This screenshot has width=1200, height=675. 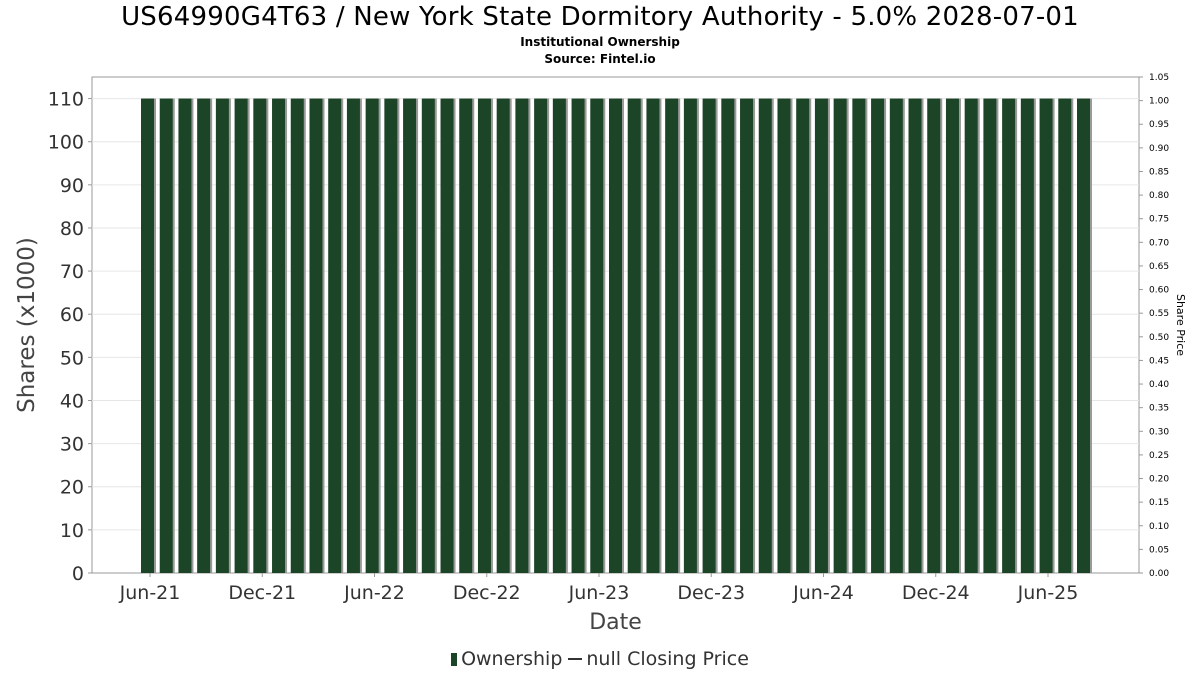 I want to click on x-tick-label: Dec-21, so click(x=262, y=593).